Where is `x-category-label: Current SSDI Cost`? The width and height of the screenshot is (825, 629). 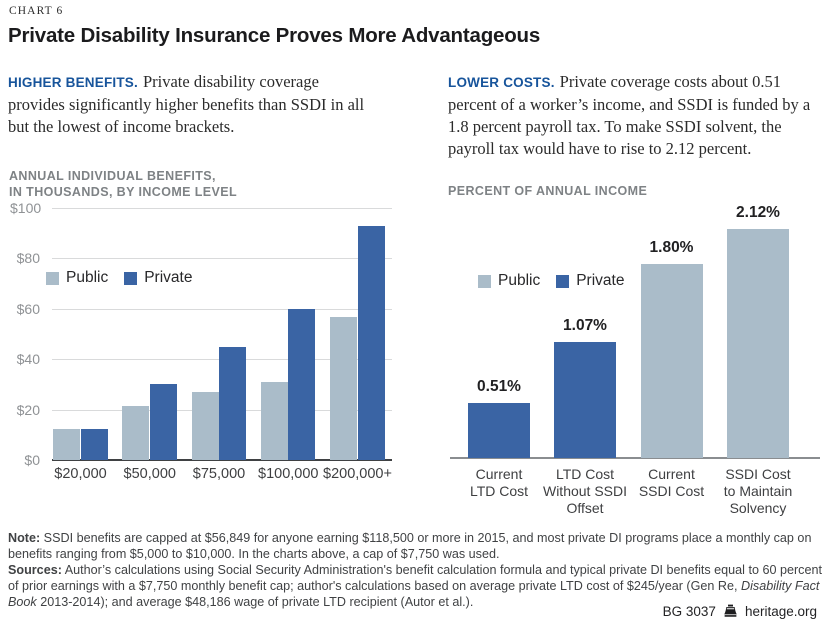
x-category-label: Current SSDI Cost is located at coordinates (671, 482).